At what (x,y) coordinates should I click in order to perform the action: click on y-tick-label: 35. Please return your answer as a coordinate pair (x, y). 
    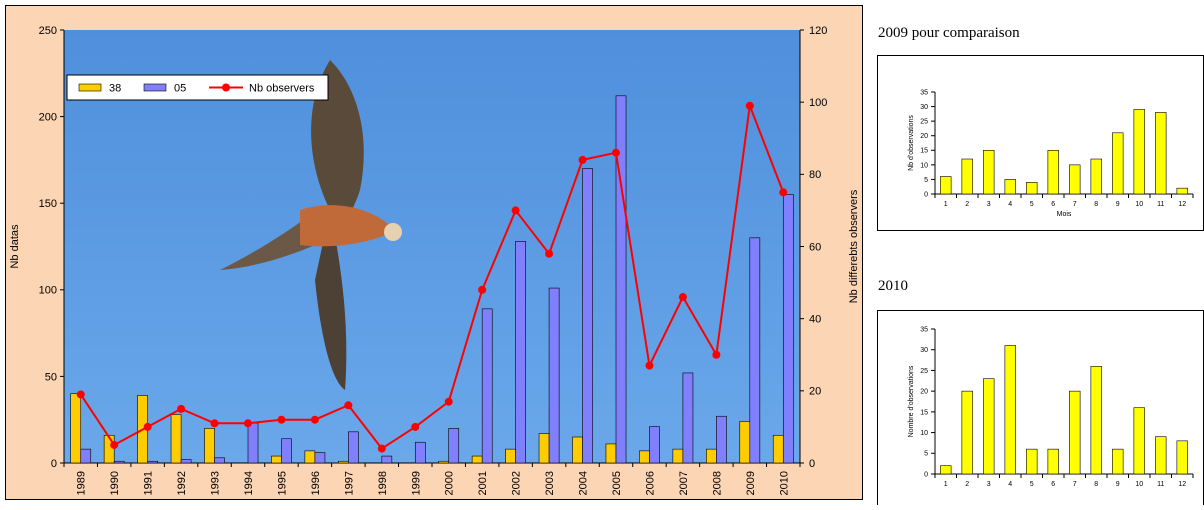
    Looking at the image, I should click on (924, 329).